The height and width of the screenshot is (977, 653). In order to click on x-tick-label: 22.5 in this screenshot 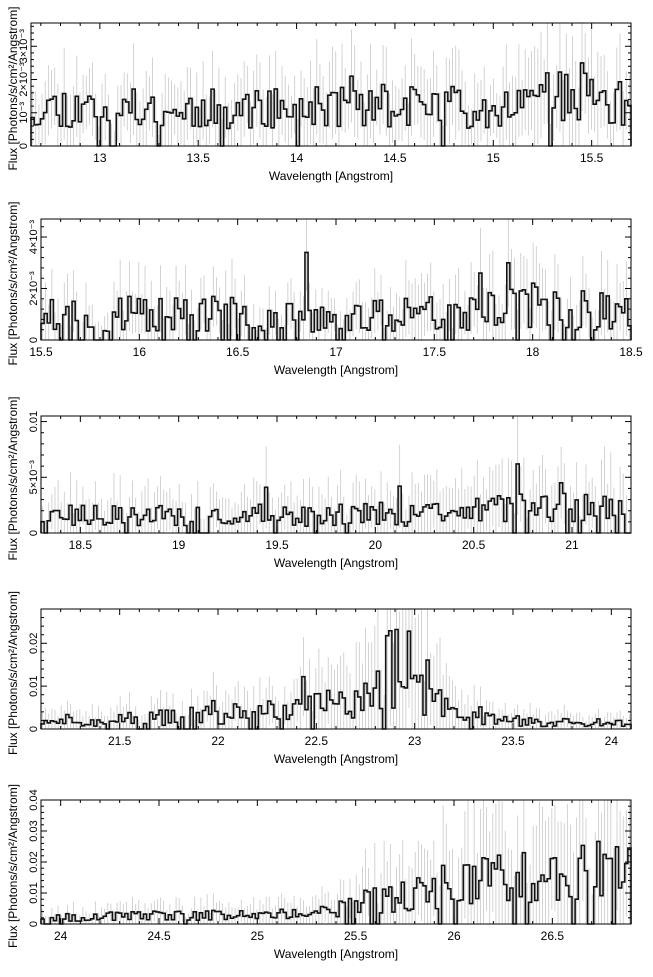, I will do `click(317, 741)`.